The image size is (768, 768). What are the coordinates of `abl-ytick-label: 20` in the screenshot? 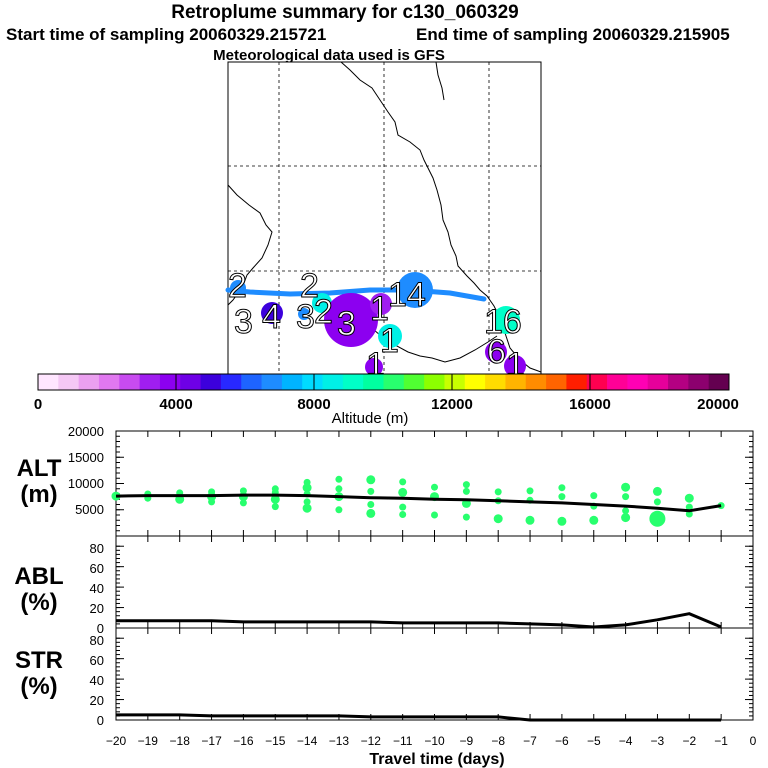 It's located at (97, 608).